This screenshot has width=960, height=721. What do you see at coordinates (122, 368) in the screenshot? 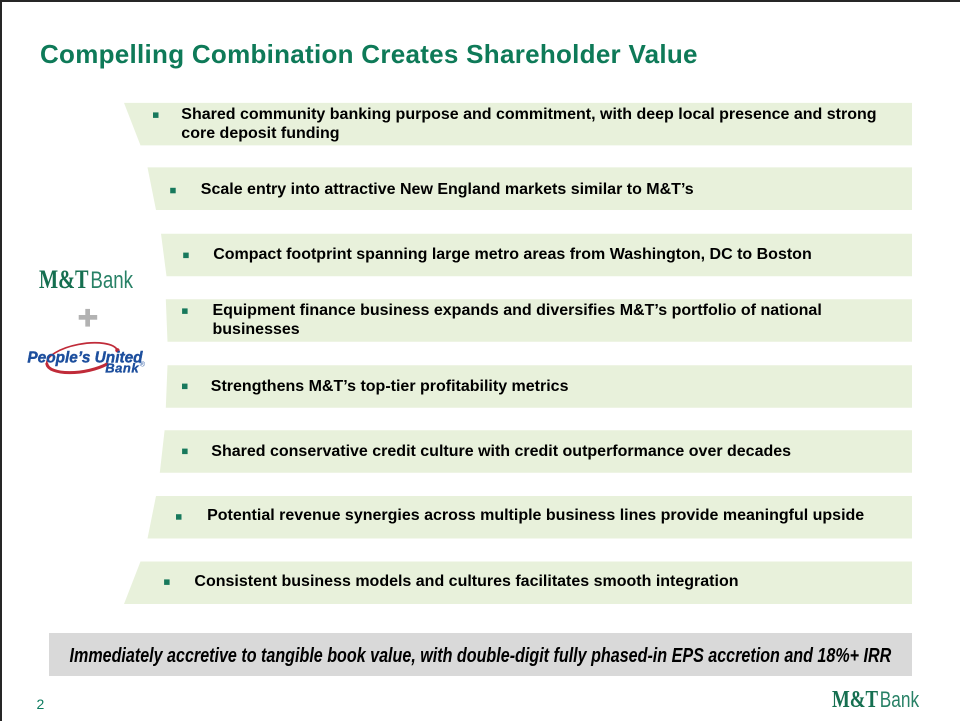
I see `svg-text: Bank` at bounding box center [122, 368].